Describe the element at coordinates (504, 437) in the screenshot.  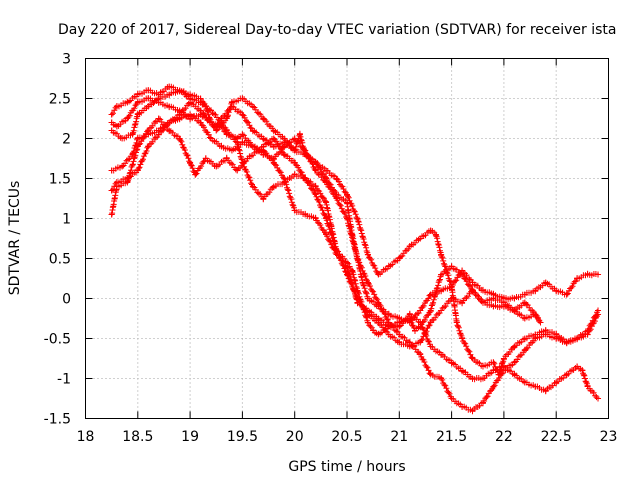
I see `x-tick-label: 22` at that location.